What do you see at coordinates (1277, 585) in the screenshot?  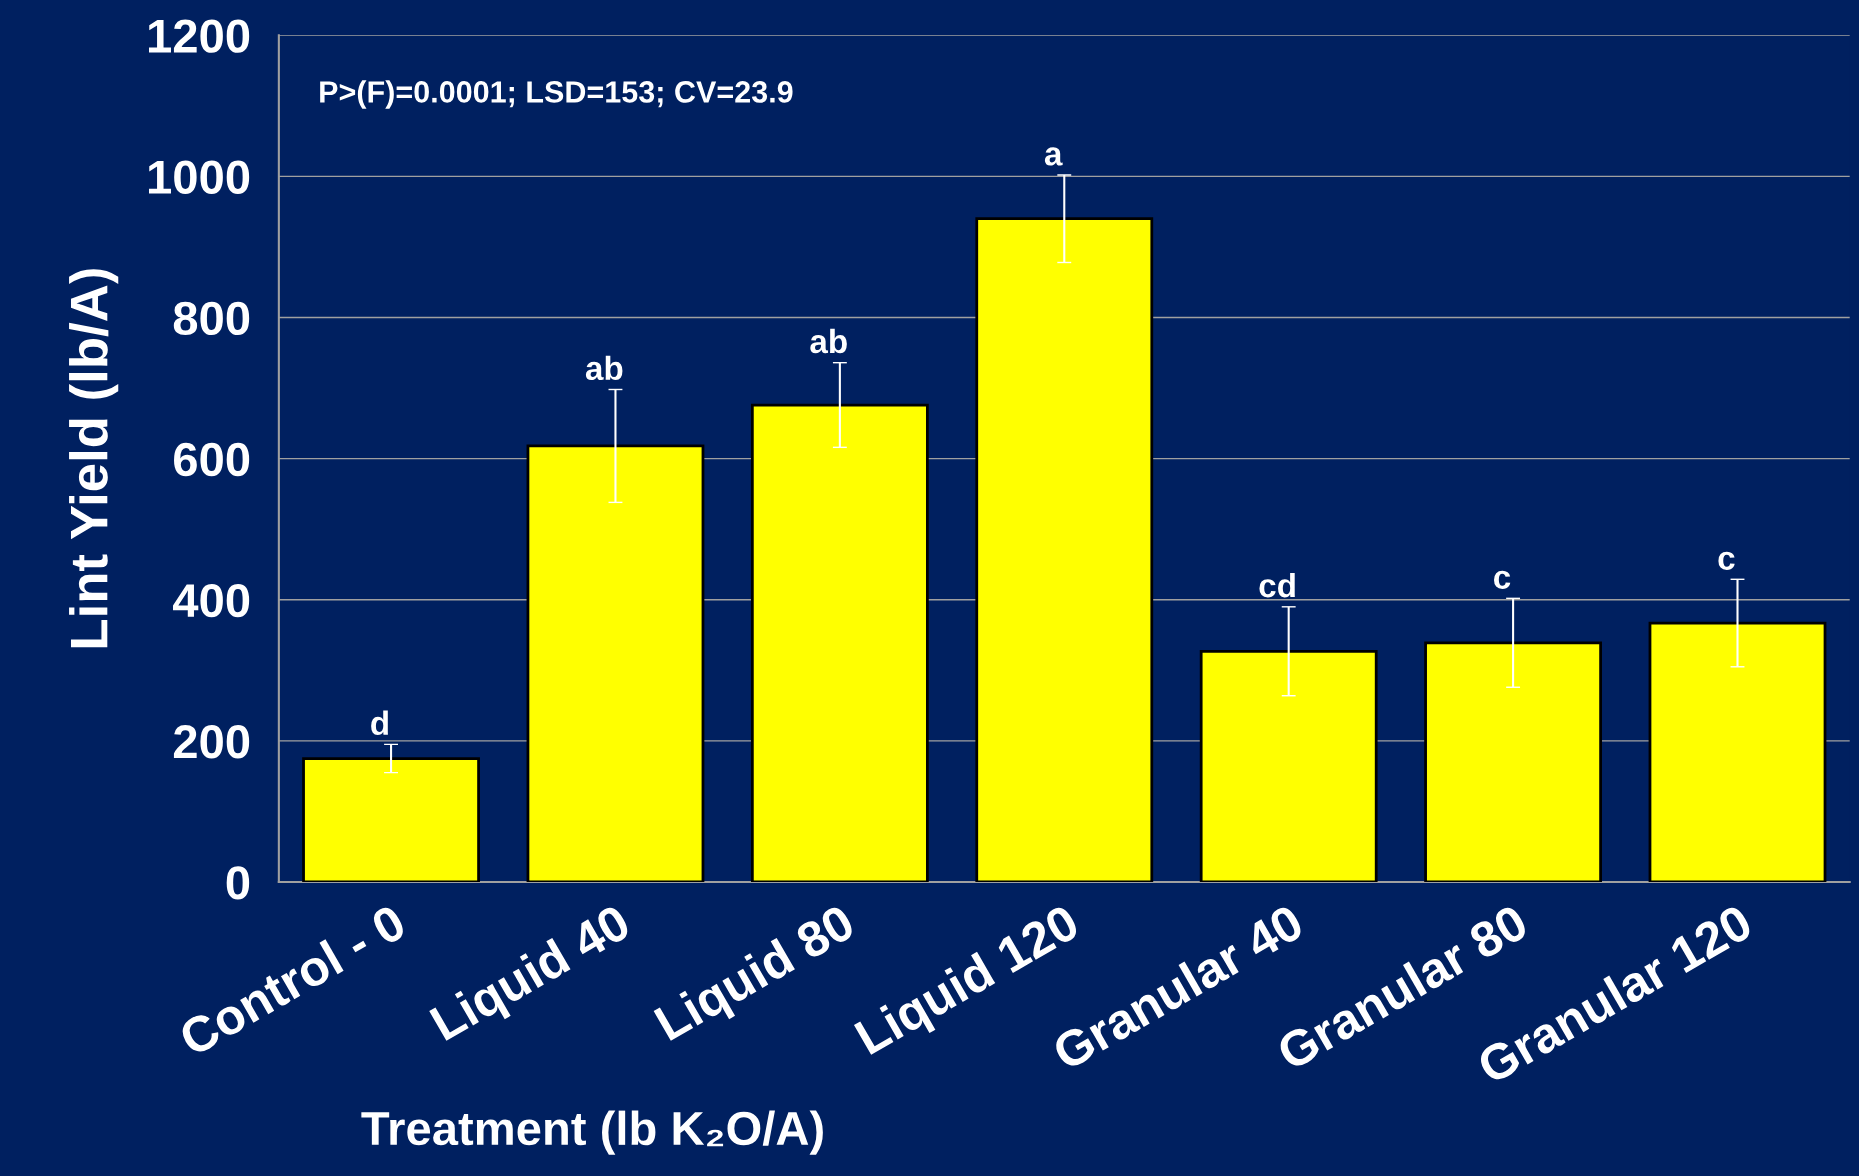 I see `data-label: cd` at bounding box center [1277, 585].